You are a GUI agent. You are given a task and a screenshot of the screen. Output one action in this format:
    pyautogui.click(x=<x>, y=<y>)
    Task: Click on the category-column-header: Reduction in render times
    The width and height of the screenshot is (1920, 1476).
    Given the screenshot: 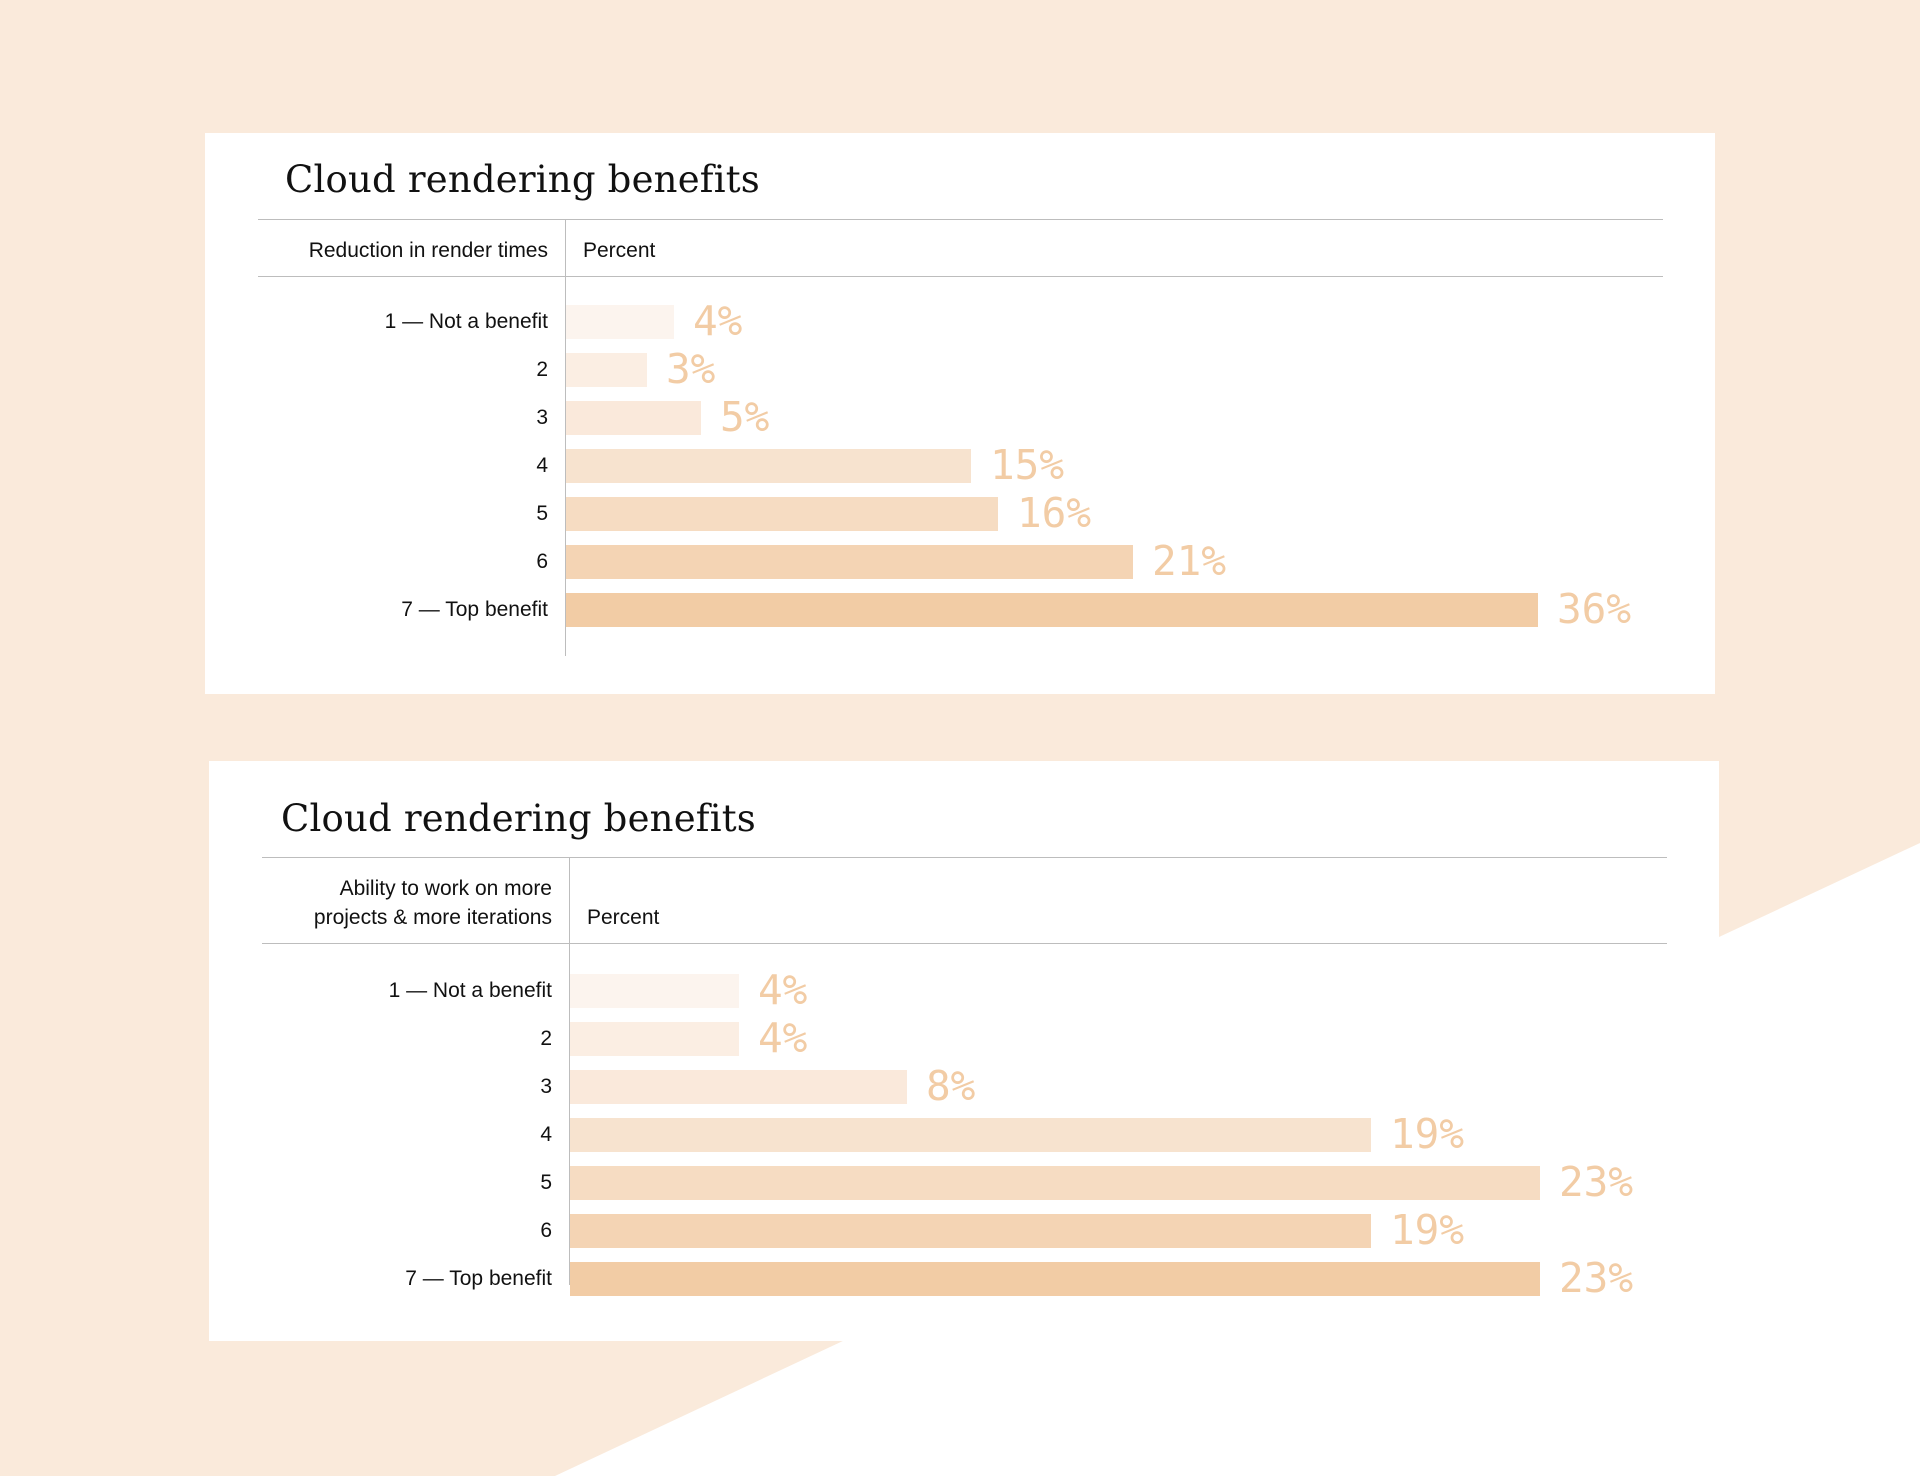 What is the action you would take?
    pyautogui.click(x=428, y=250)
    